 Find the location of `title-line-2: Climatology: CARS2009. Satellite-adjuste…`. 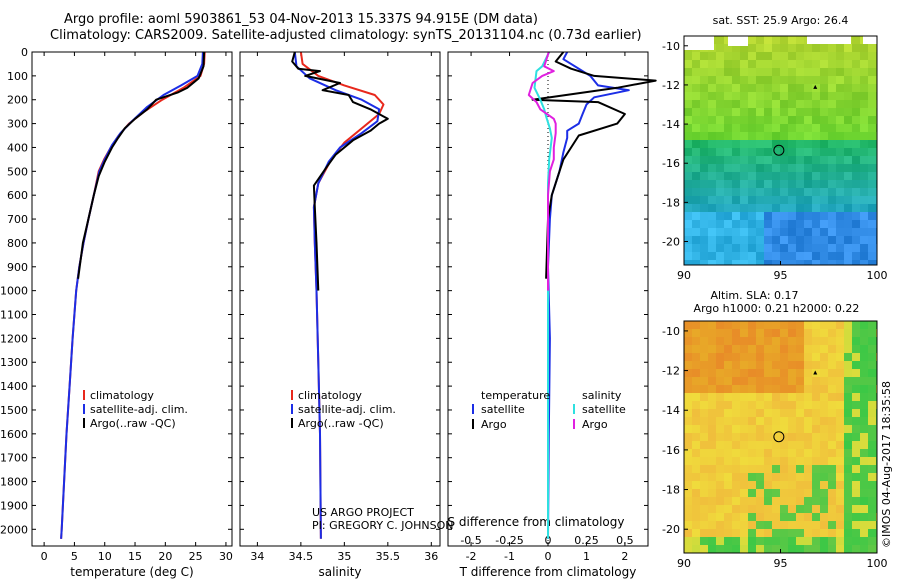

title-line-2: Climatology: CARS2009. Satellite-adjuste… is located at coordinates (346, 35).